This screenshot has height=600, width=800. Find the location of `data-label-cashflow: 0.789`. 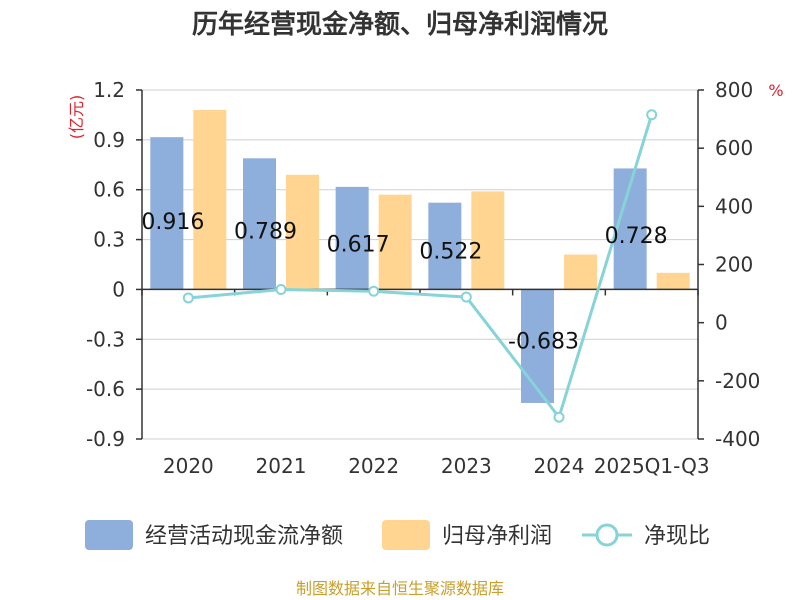

data-label-cashflow: 0.789 is located at coordinates (265, 231).